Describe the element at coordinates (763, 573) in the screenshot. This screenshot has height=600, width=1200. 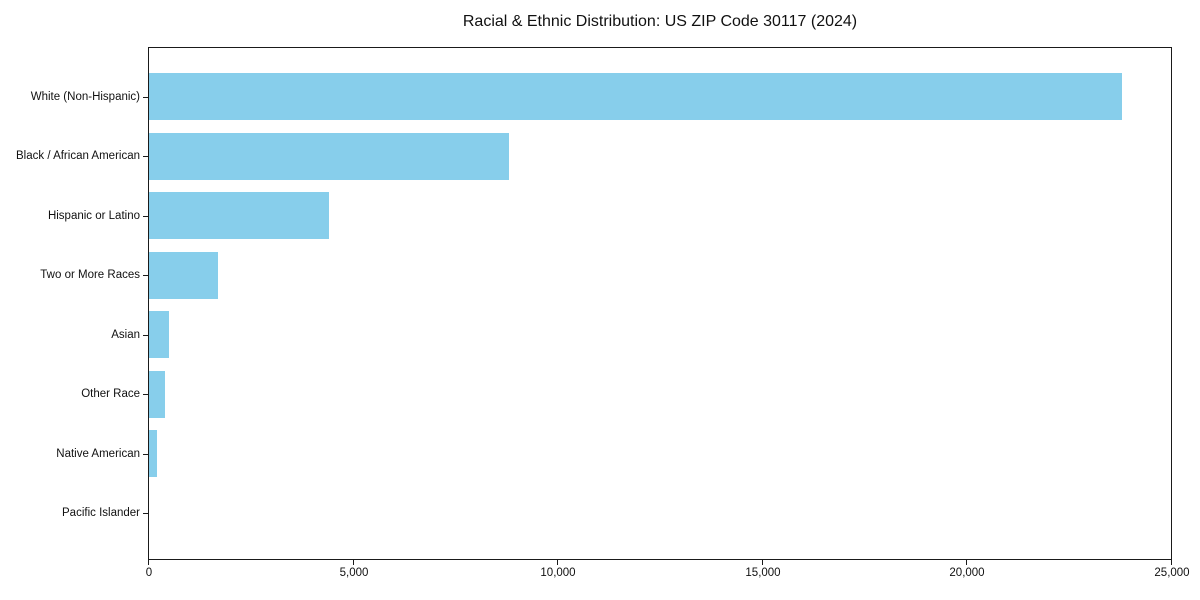
I see `x-tick-label: 15,000` at that location.